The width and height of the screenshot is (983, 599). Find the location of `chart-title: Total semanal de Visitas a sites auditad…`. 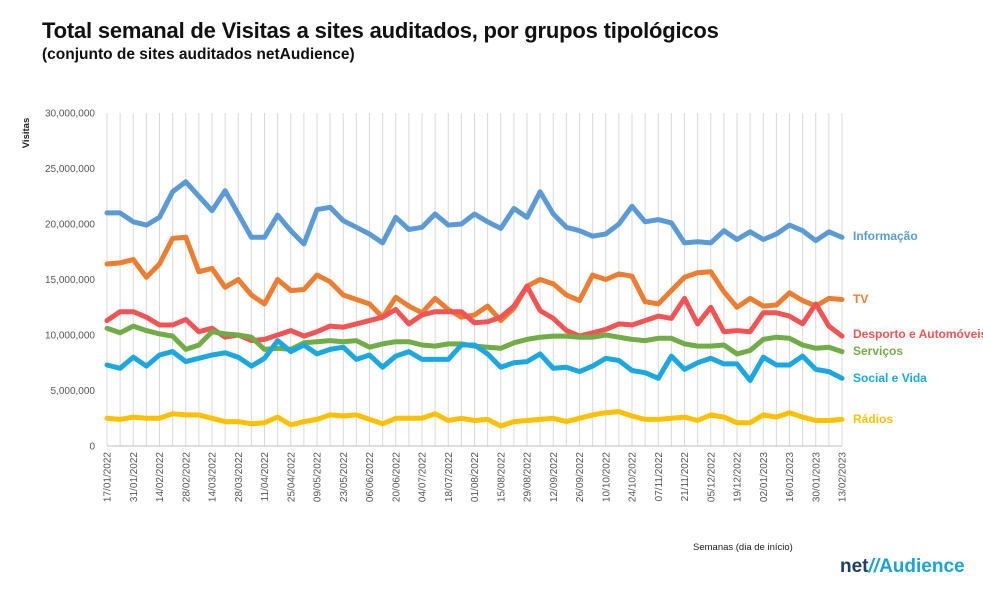

chart-title: Total semanal de Visitas a sites auditad… is located at coordinates (380, 30).